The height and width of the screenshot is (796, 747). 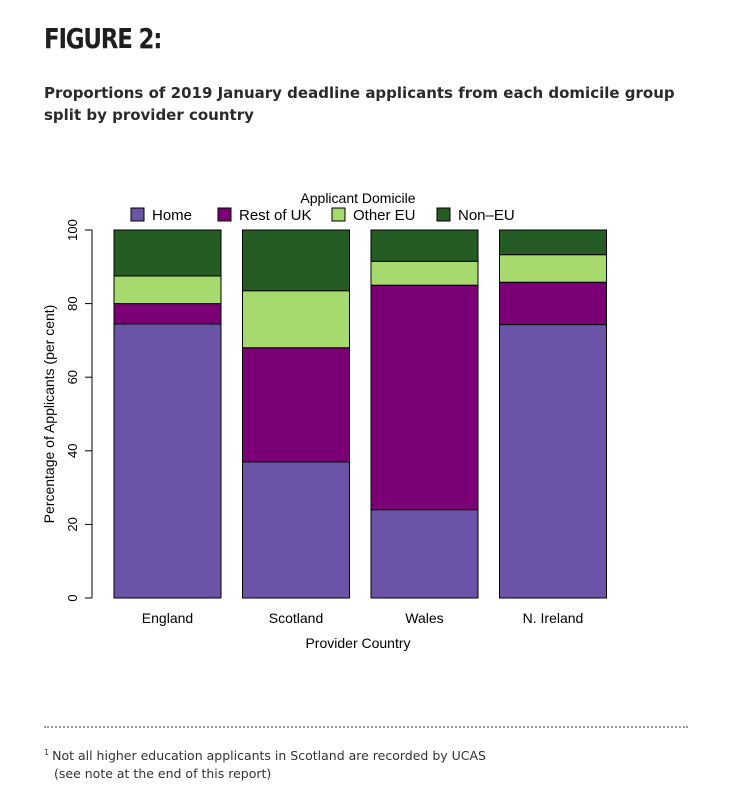 What do you see at coordinates (72, 377) in the screenshot?
I see `y-tick-label: 60` at bounding box center [72, 377].